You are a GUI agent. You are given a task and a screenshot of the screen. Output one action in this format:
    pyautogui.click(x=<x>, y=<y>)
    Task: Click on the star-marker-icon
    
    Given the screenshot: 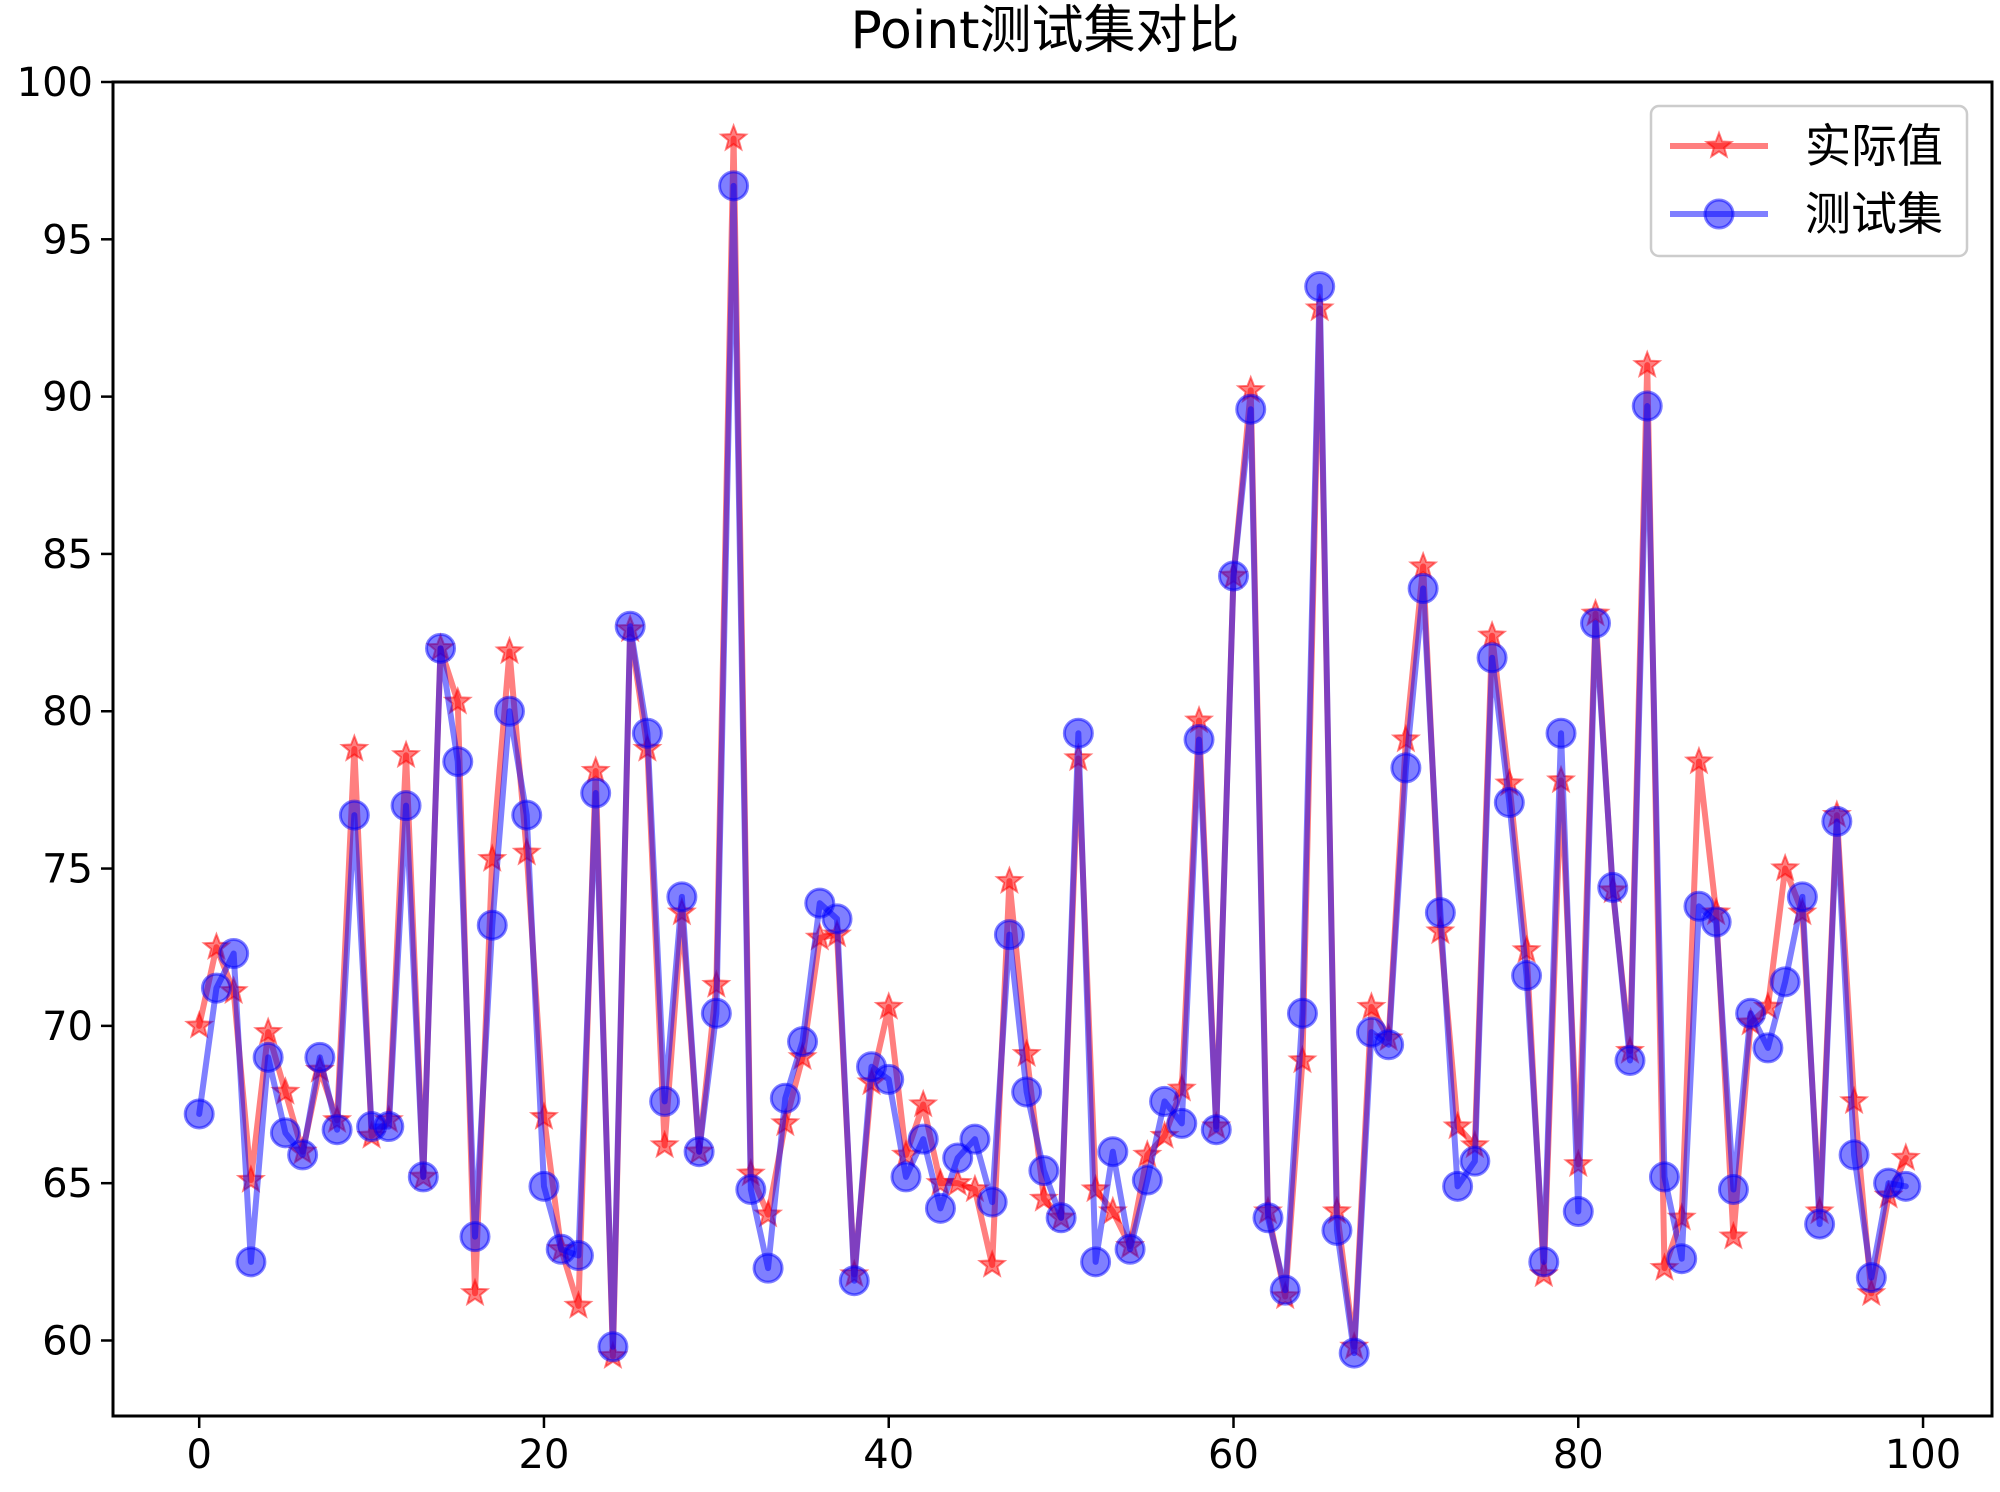 What is the action you would take?
    pyautogui.click(x=1719, y=144)
    